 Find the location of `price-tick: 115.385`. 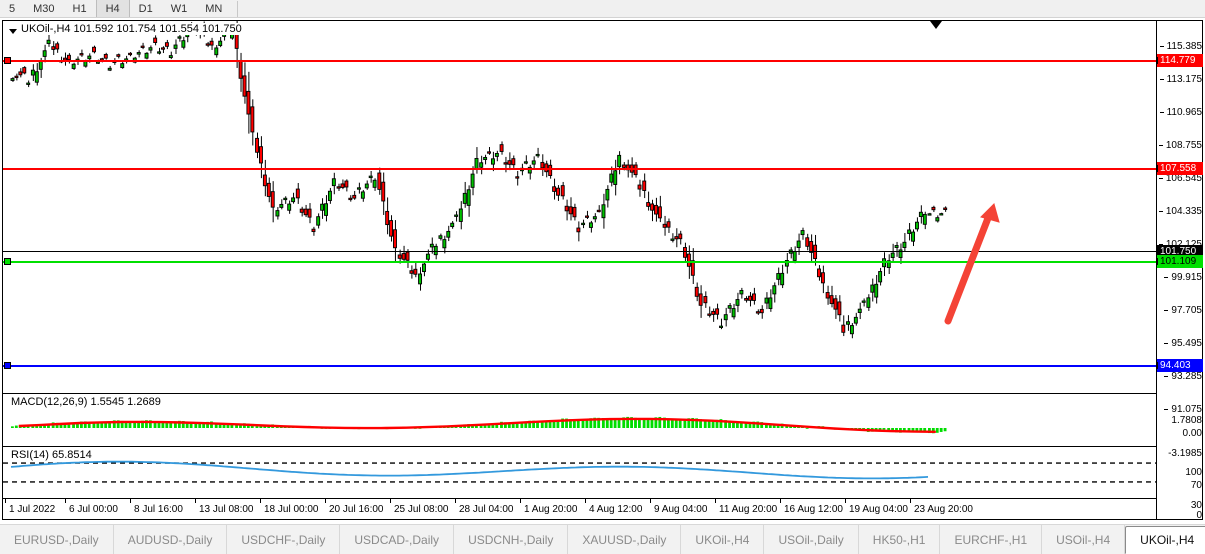

price-tick: 115.385 is located at coordinates (1180, 47).